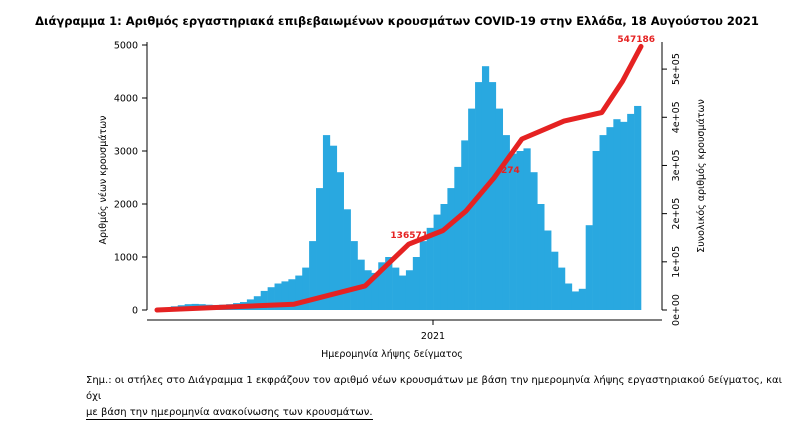 Image resolution: width=794 pixels, height=421 pixels. What do you see at coordinates (676, 69) in the screenshot?
I see `y2-tick-label: 5e+05` at bounding box center [676, 69].